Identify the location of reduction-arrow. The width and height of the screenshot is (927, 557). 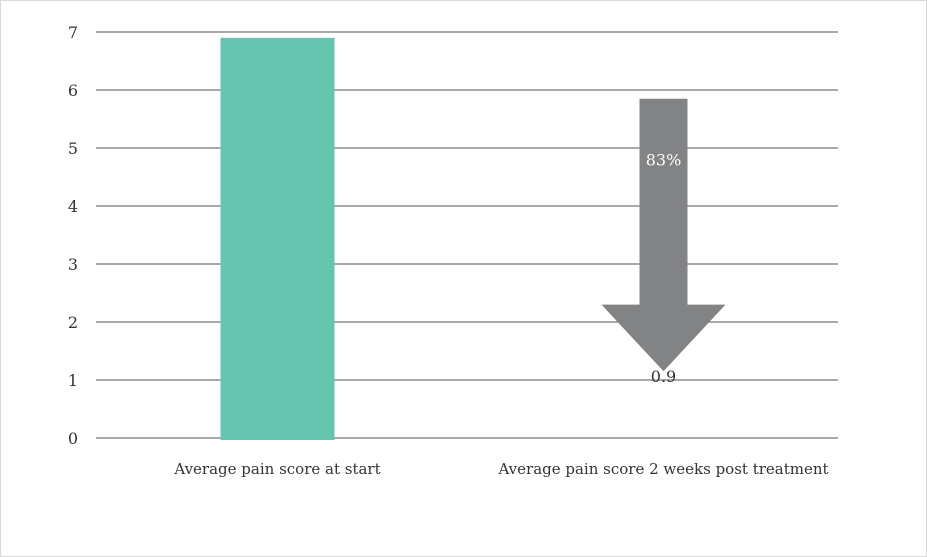
(663, 235).